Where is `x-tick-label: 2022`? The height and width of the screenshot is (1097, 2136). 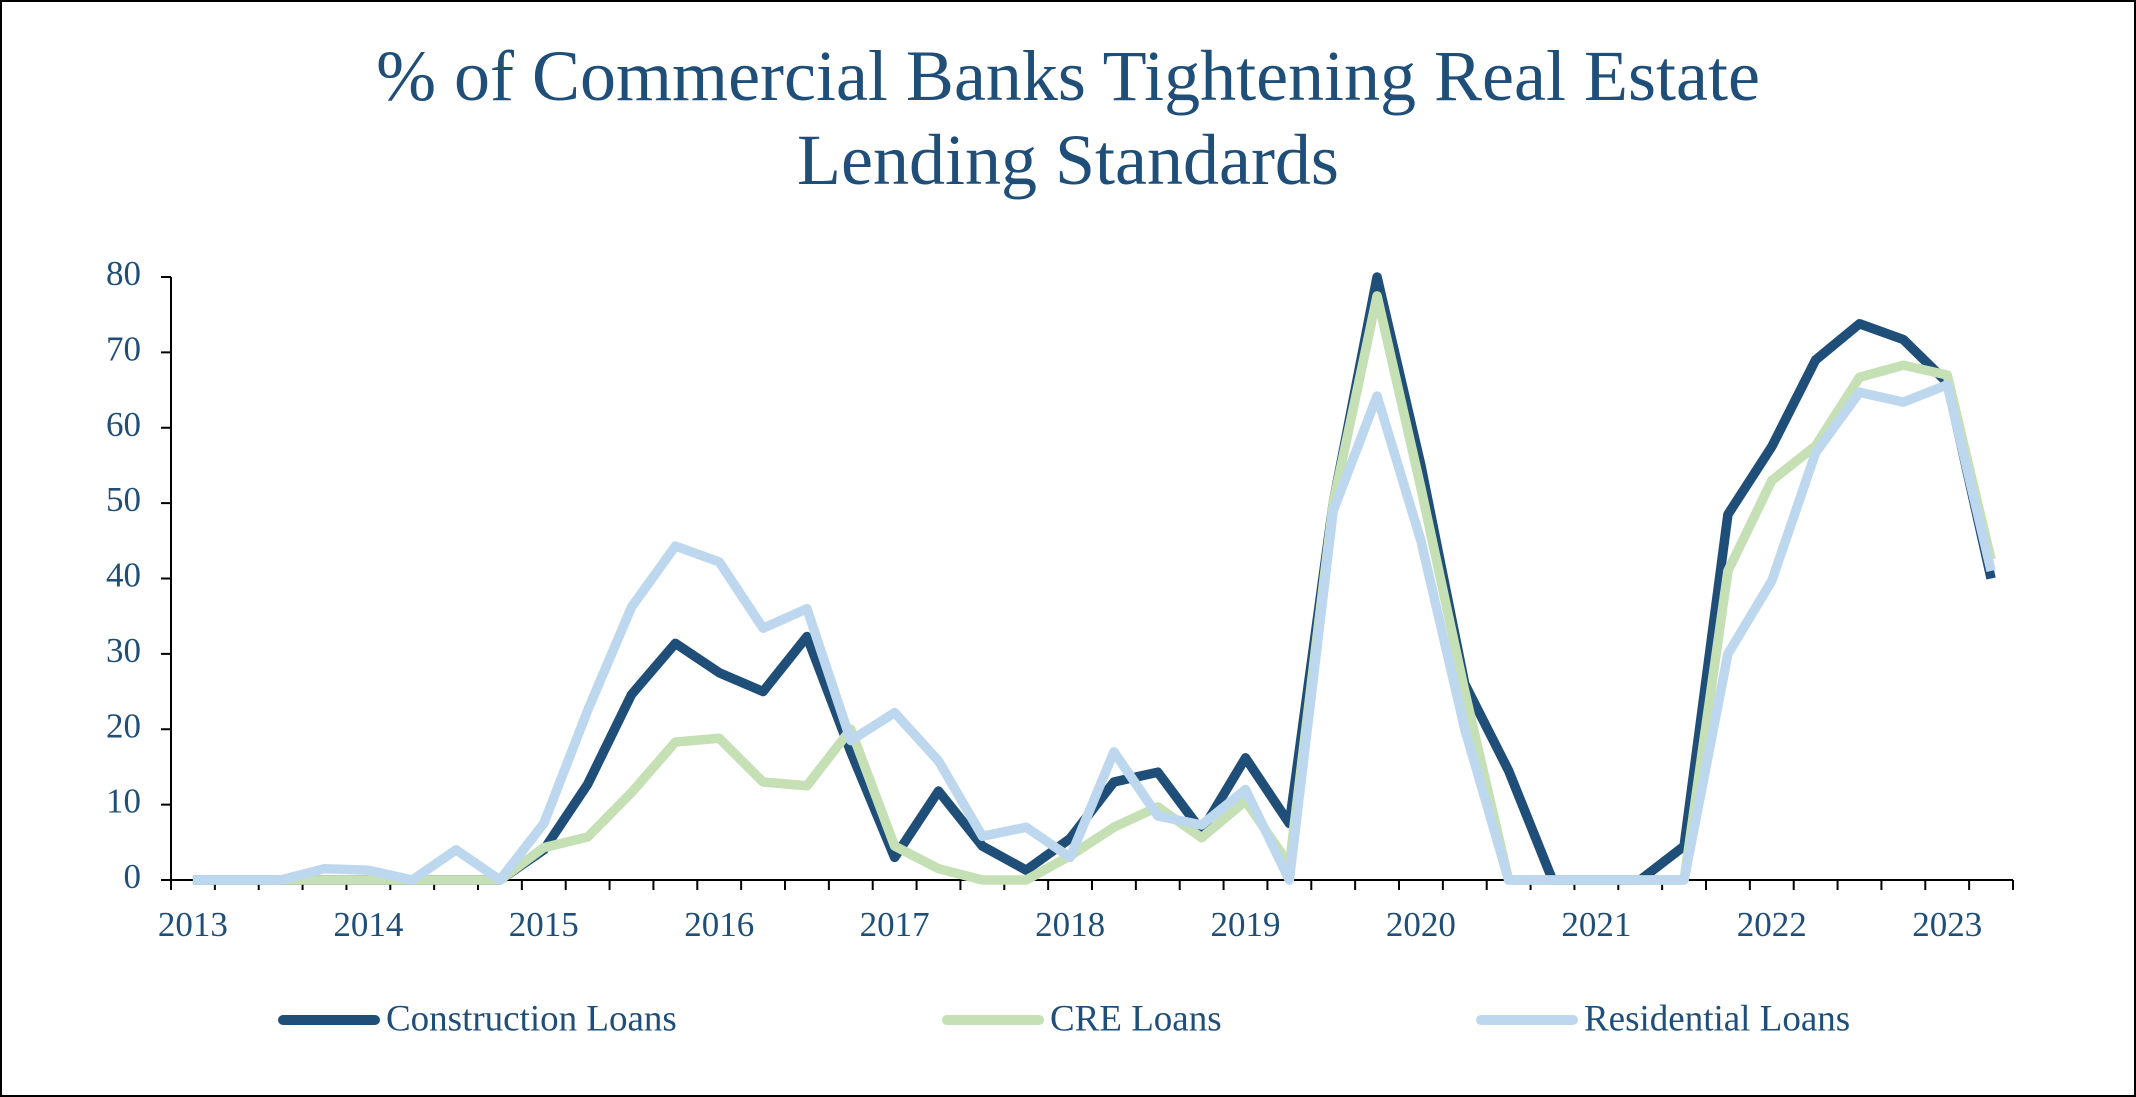
x-tick-label: 2022 is located at coordinates (1772, 924).